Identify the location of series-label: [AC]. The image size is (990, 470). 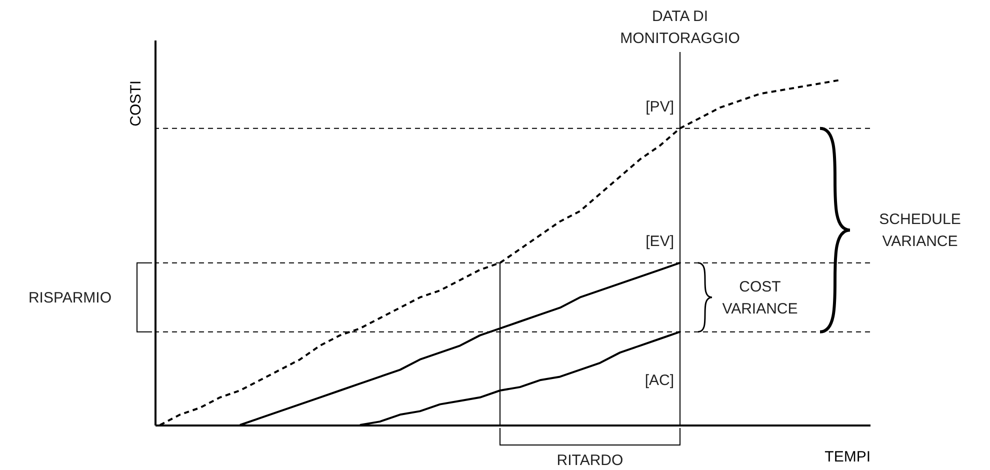
(659, 380).